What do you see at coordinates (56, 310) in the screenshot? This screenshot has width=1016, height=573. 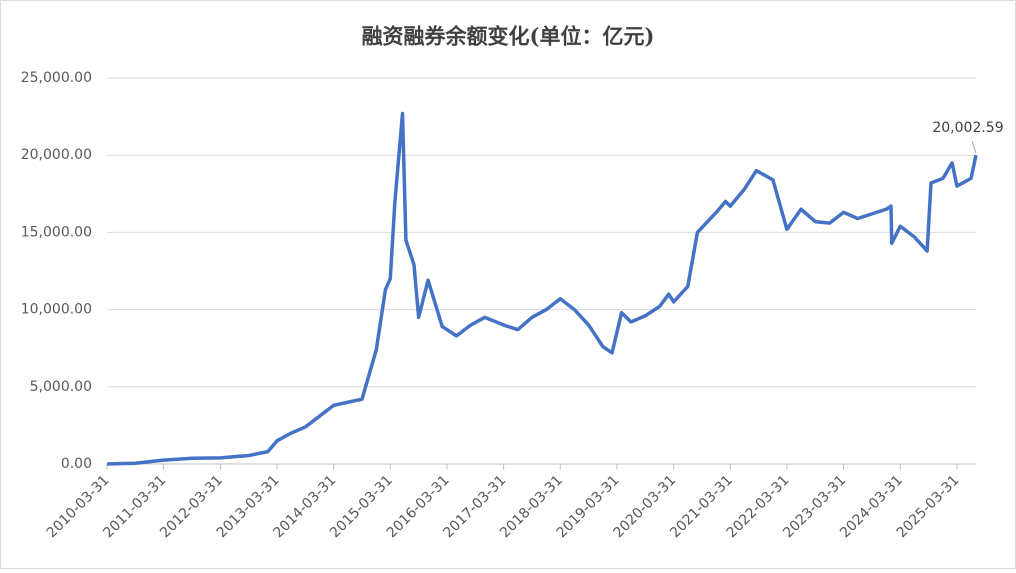 I see `y-tick-label: 10,000.00` at bounding box center [56, 310].